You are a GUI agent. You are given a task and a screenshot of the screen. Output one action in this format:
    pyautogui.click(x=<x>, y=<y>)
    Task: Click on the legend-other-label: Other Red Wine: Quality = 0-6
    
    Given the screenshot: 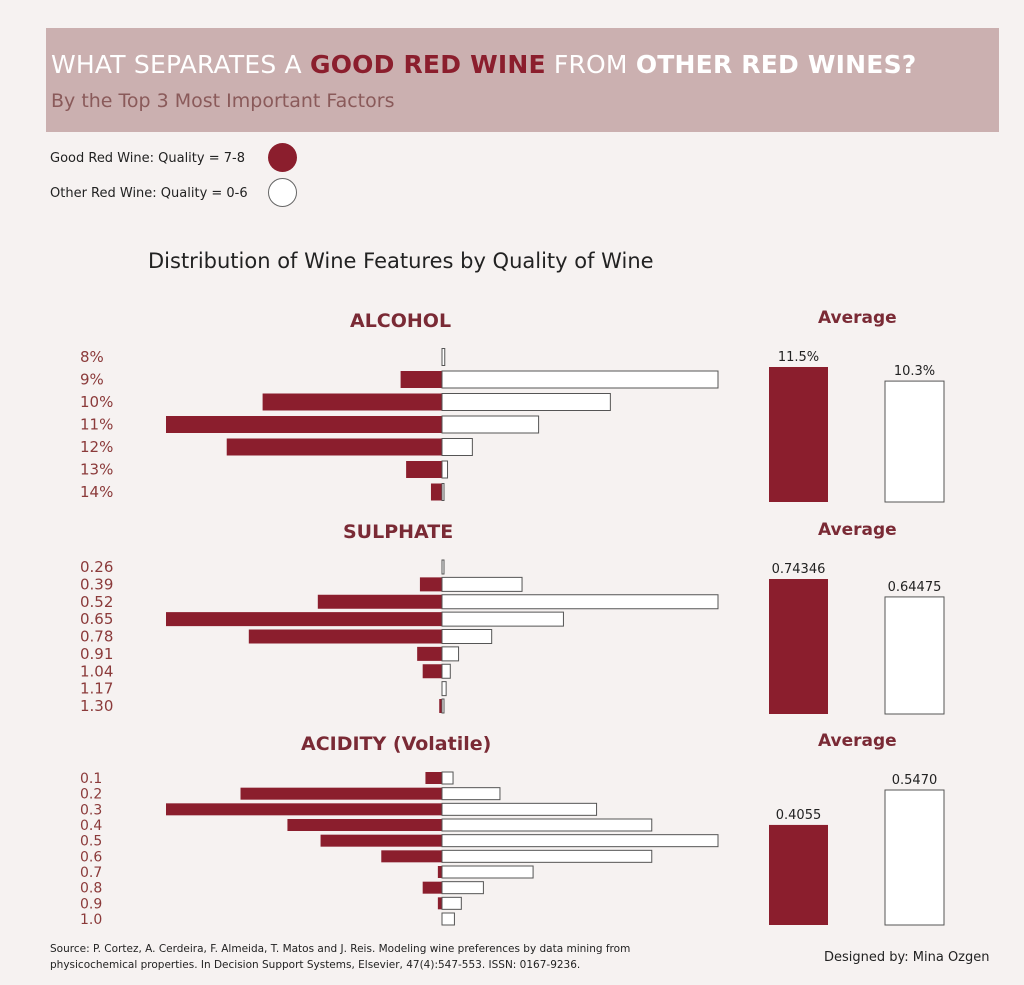 What is the action you would take?
    pyautogui.click(x=149, y=193)
    